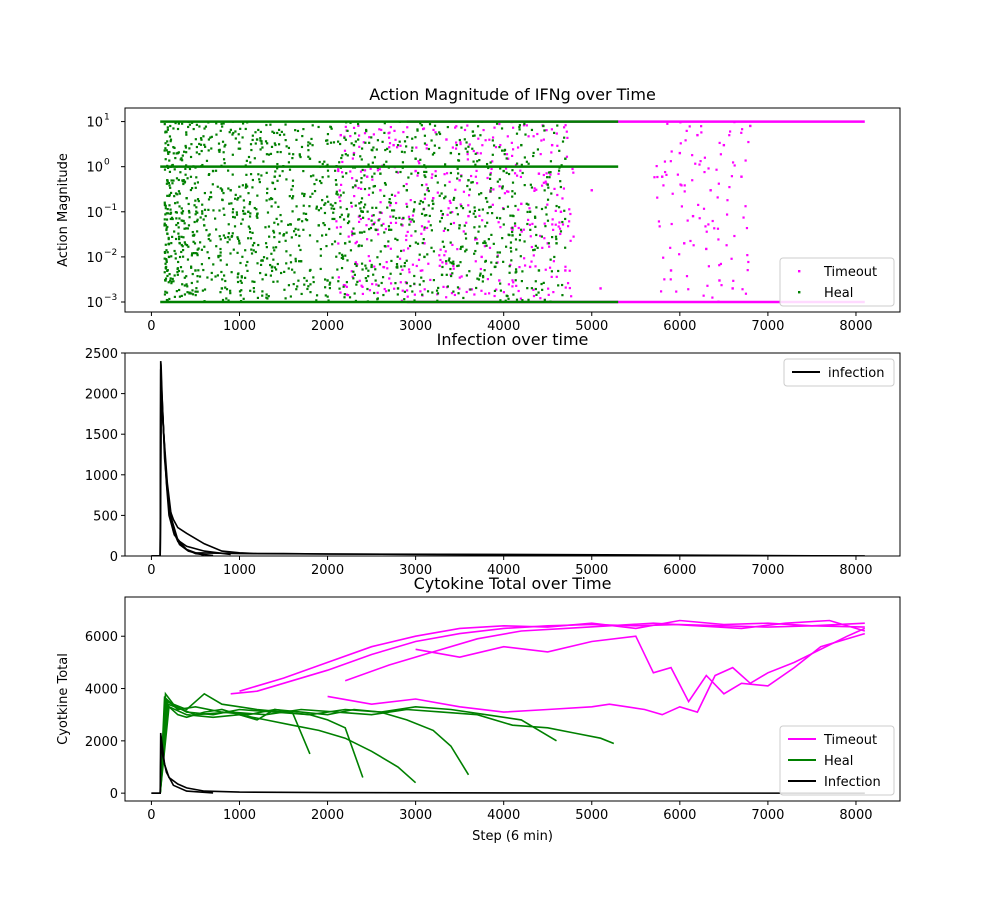 The width and height of the screenshot is (1000, 900). Describe the element at coordinates (94, 213) in the screenshot. I see `y-tick-label: 10` at that location.